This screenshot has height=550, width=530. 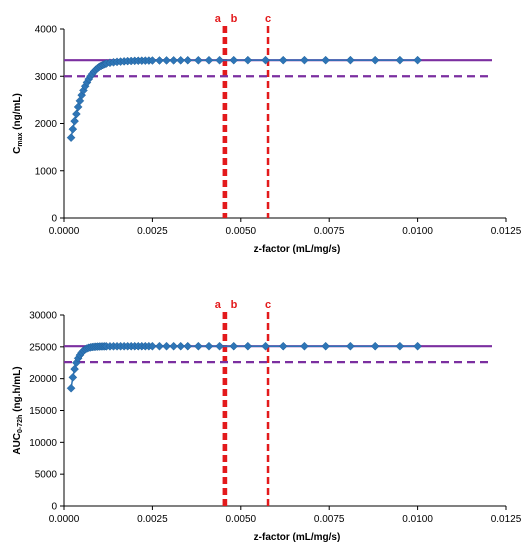 I want to click on y-tick-label: 10000, so click(x=43, y=443).